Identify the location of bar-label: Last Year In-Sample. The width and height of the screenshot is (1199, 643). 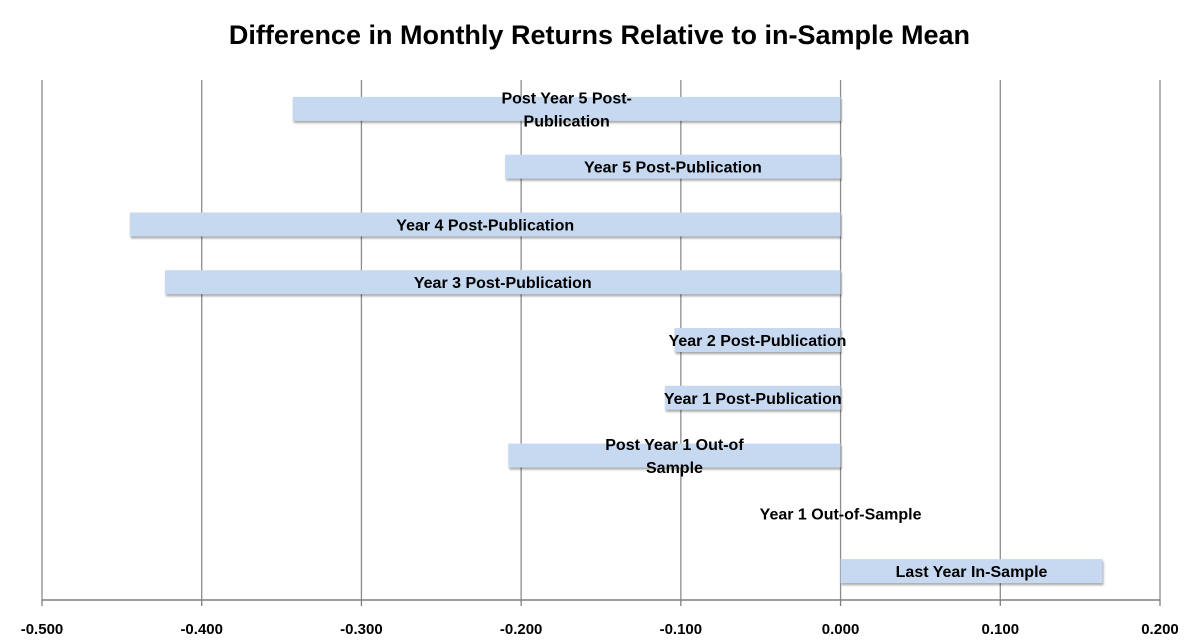
(972, 572).